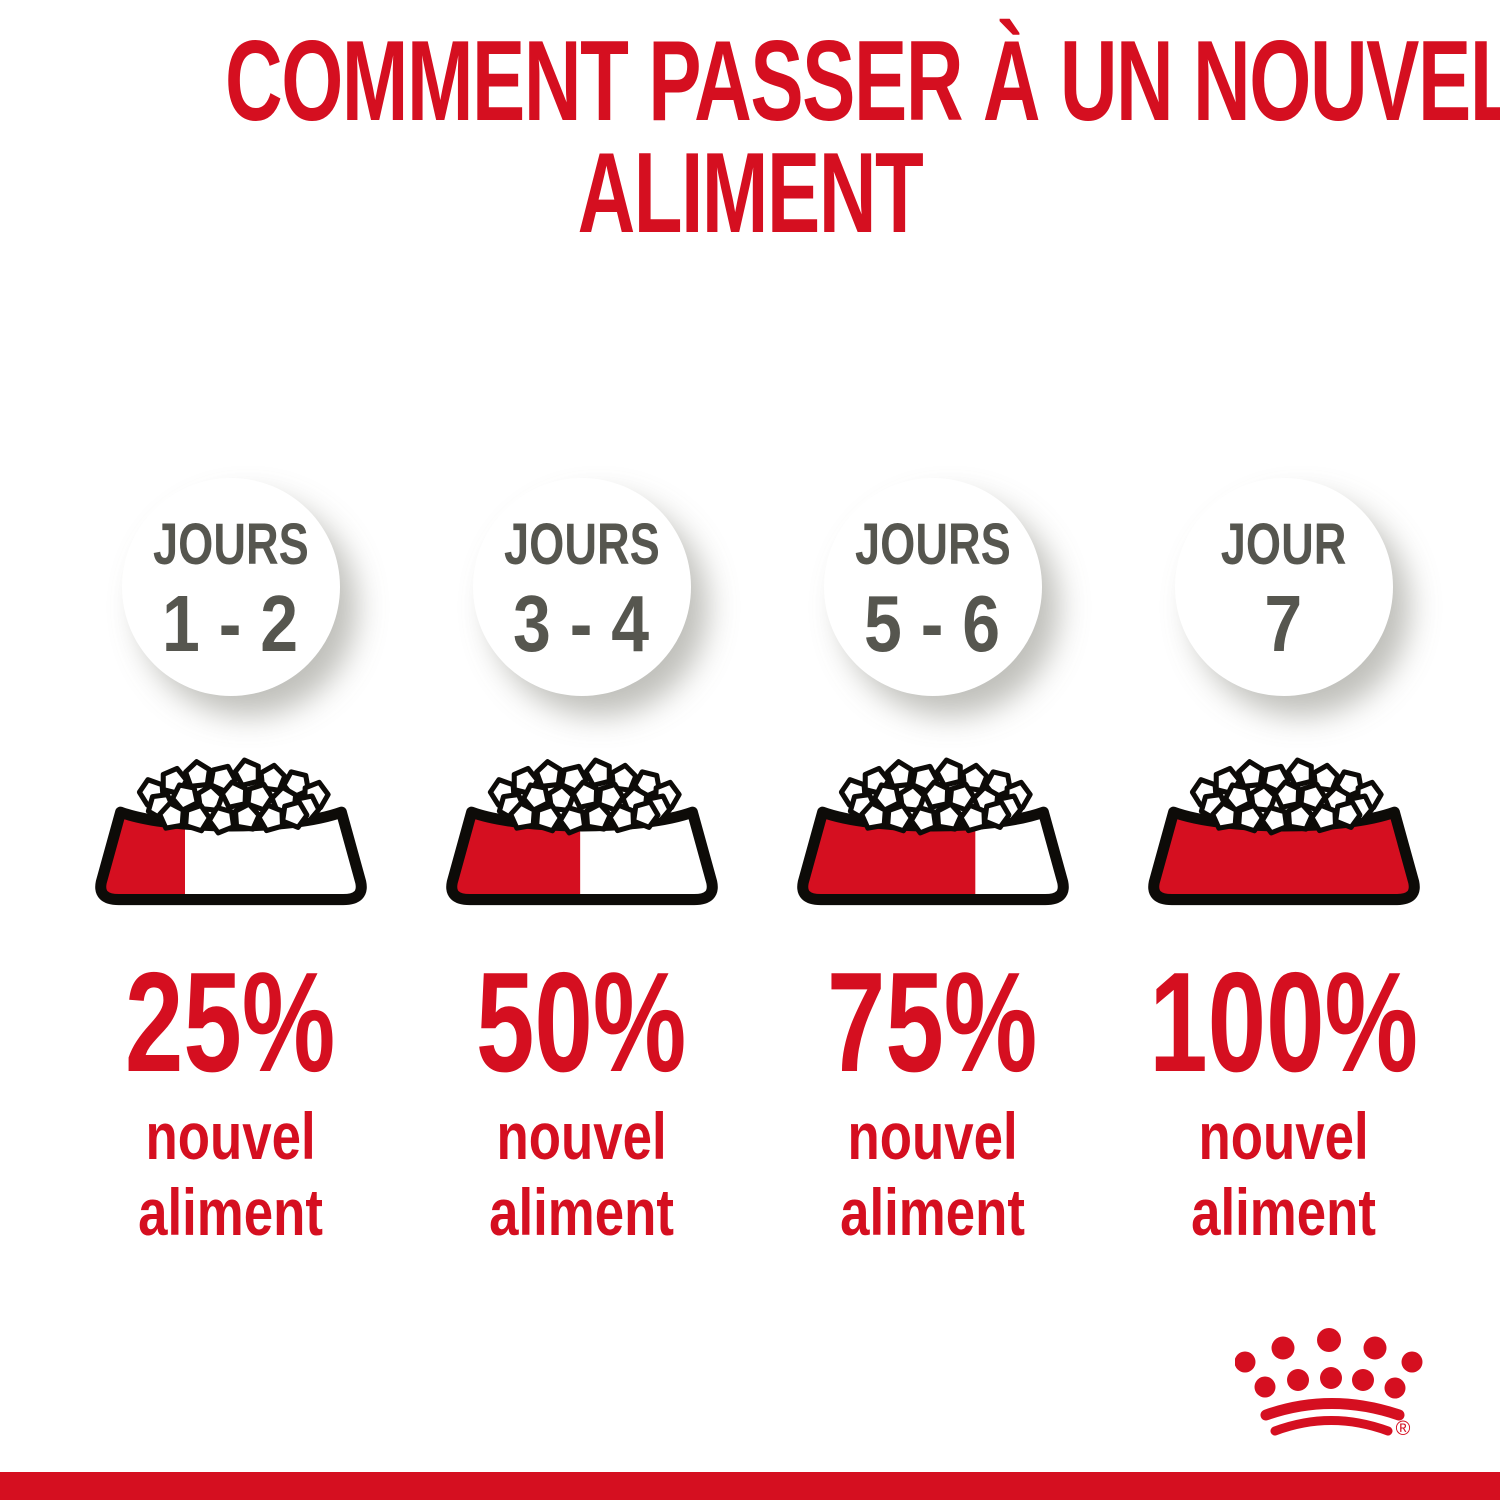 The image size is (1500, 1500). Describe the element at coordinates (932, 623) in the screenshot. I see `day-range: 5 - 6` at that location.